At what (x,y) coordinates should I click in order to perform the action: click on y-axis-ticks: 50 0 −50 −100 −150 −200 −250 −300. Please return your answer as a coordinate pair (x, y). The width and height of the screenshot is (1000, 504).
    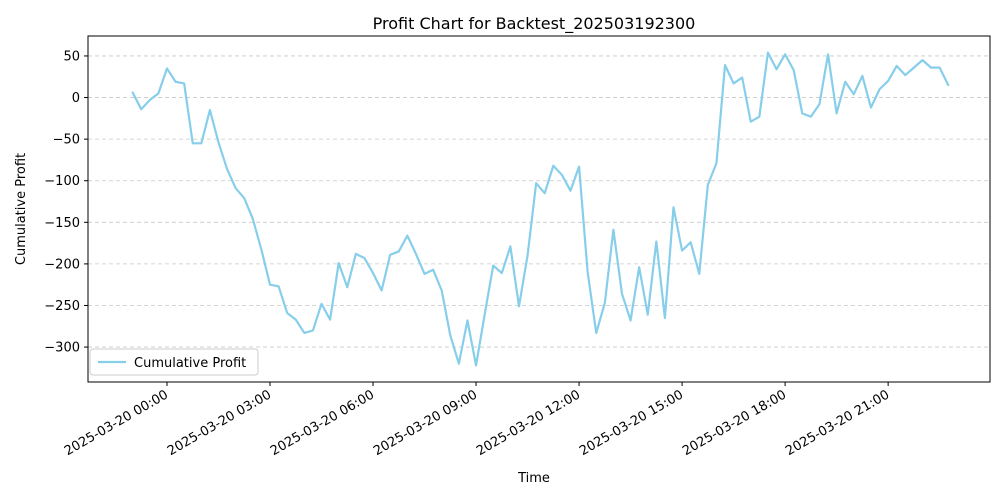
    Looking at the image, I should click on (66, 202).